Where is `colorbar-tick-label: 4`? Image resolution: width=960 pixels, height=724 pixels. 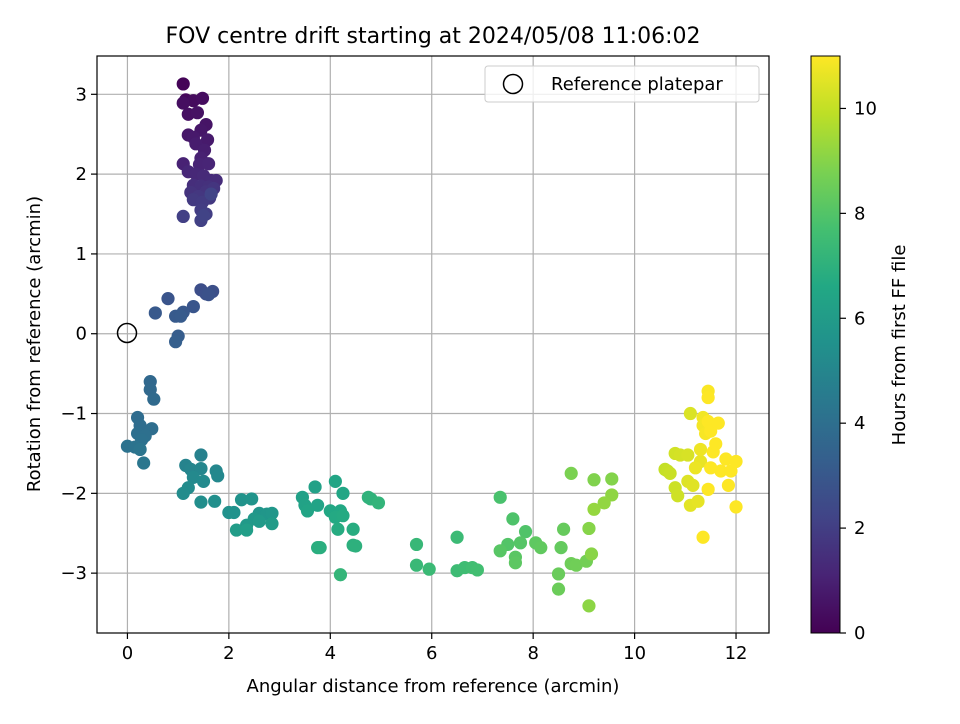
colorbar-tick-label: 4 is located at coordinates (859, 423).